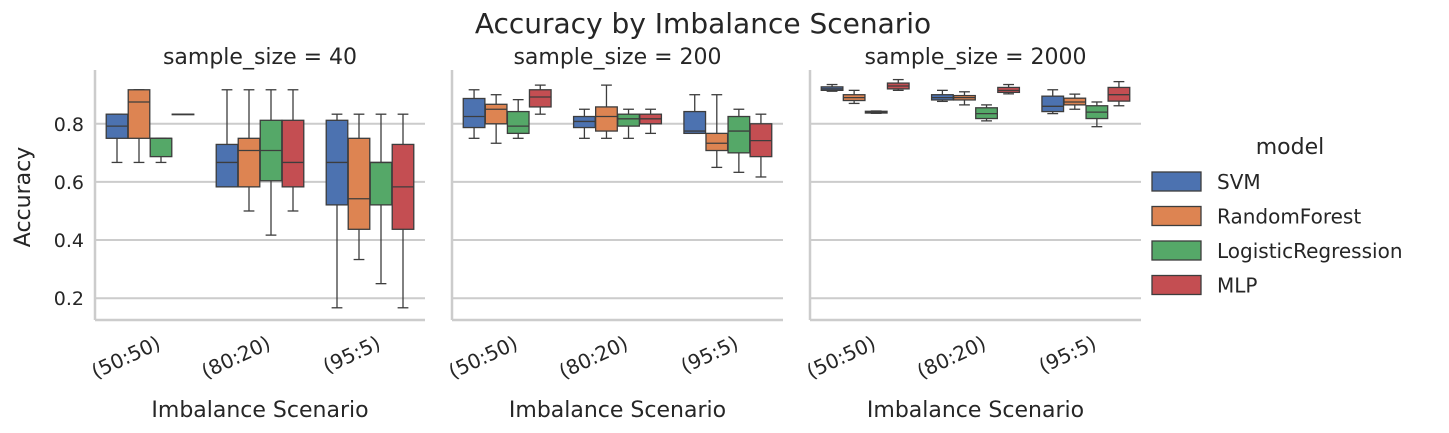 Image resolution: width=1449 pixels, height=433 pixels. What do you see at coordinates (975, 57) in the screenshot?
I see `panel-title: sample_size = 2000` at bounding box center [975, 57].